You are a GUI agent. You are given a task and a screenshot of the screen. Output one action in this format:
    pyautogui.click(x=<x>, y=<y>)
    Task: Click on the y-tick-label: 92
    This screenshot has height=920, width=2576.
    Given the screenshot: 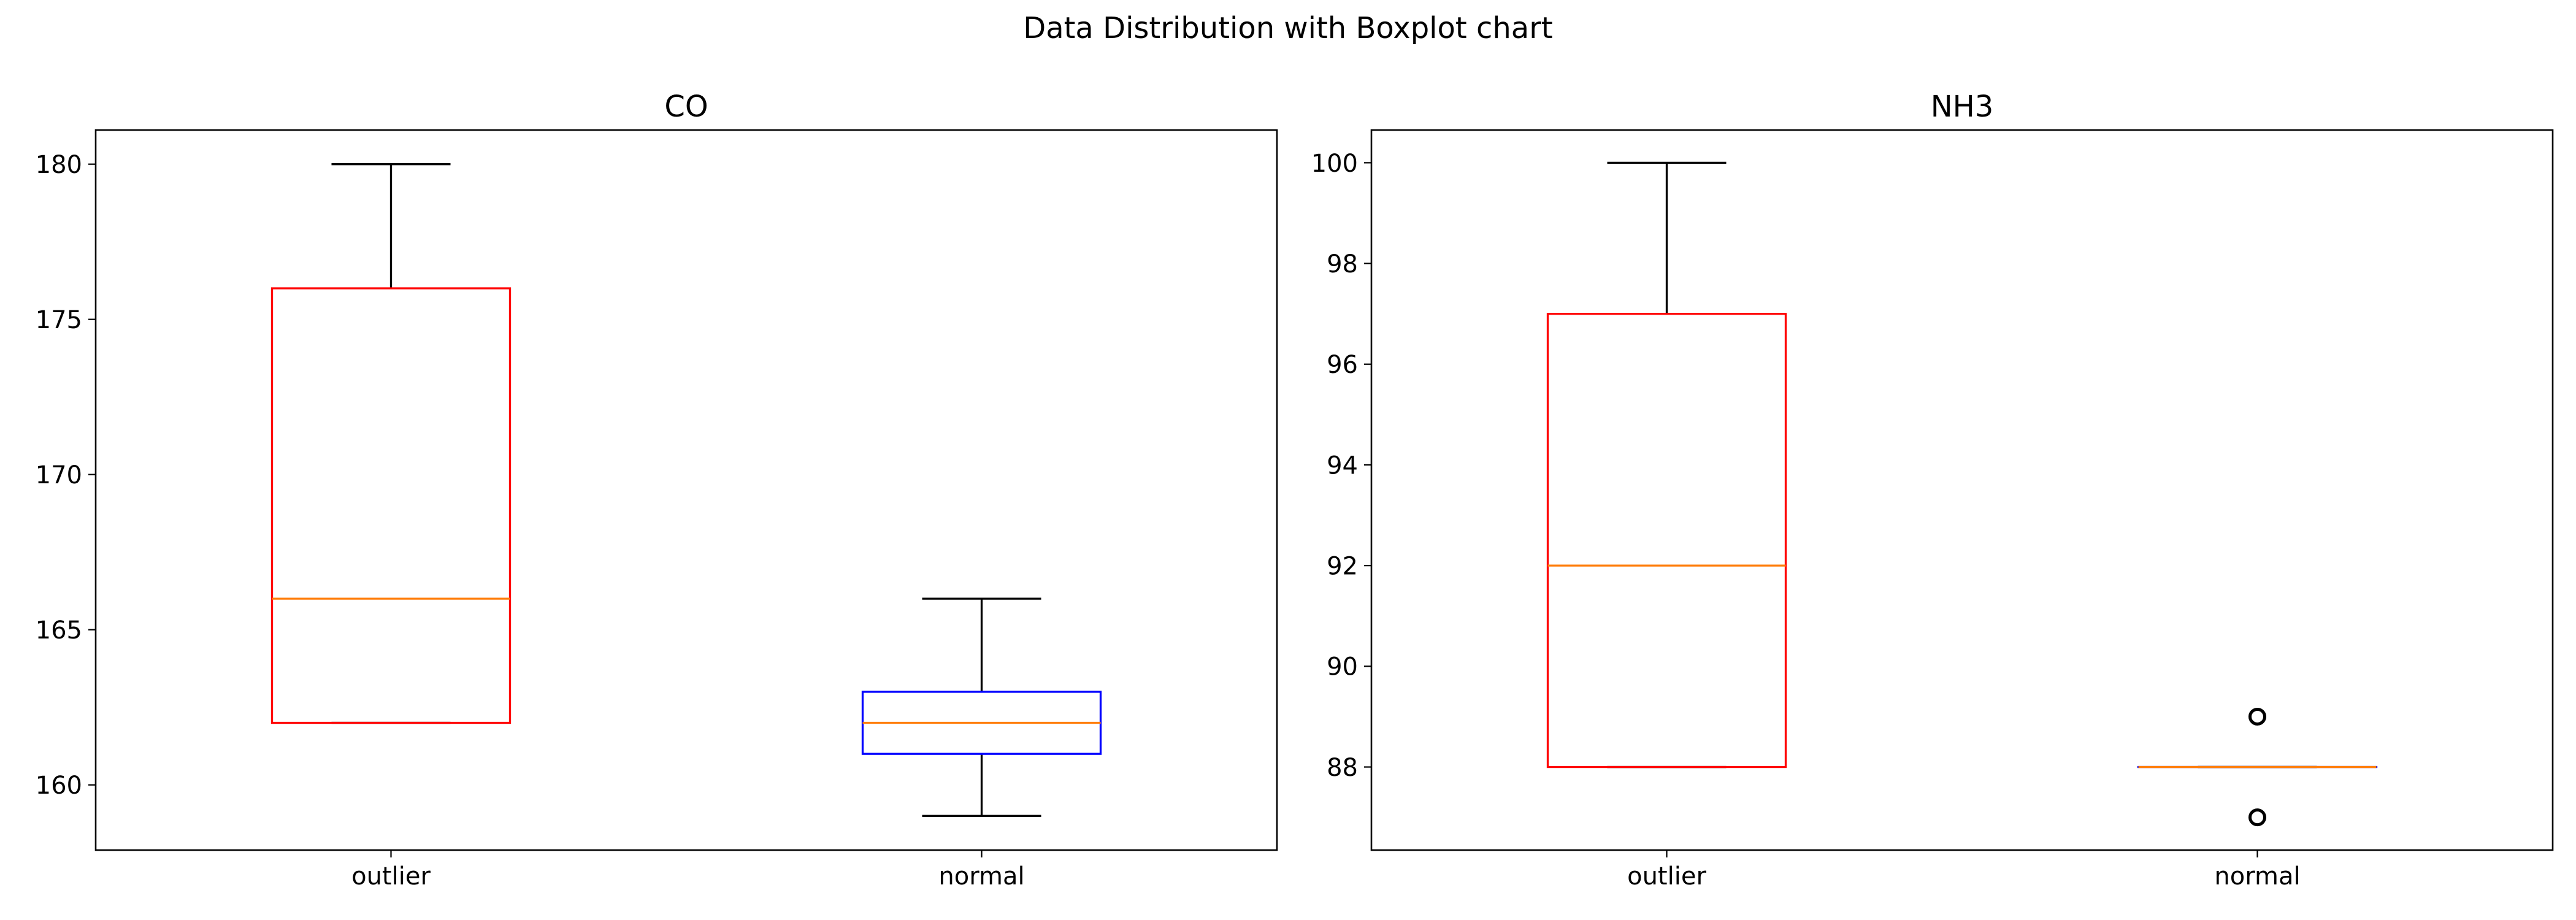 What is the action you would take?
    pyautogui.click(x=1342, y=567)
    